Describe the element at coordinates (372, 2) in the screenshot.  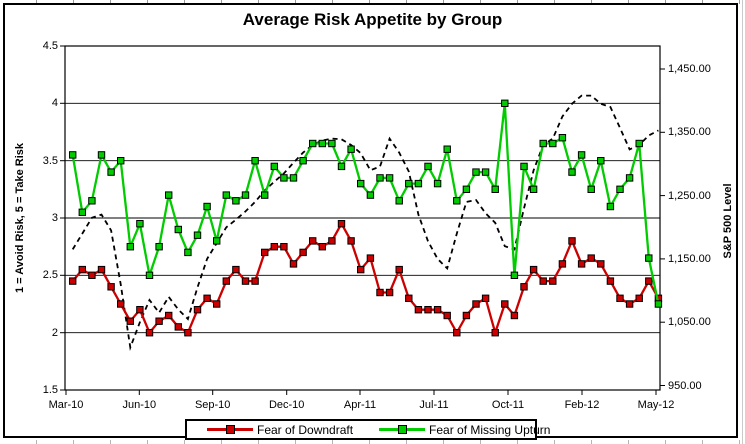
I see `spreadsheet-top-edge` at that location.